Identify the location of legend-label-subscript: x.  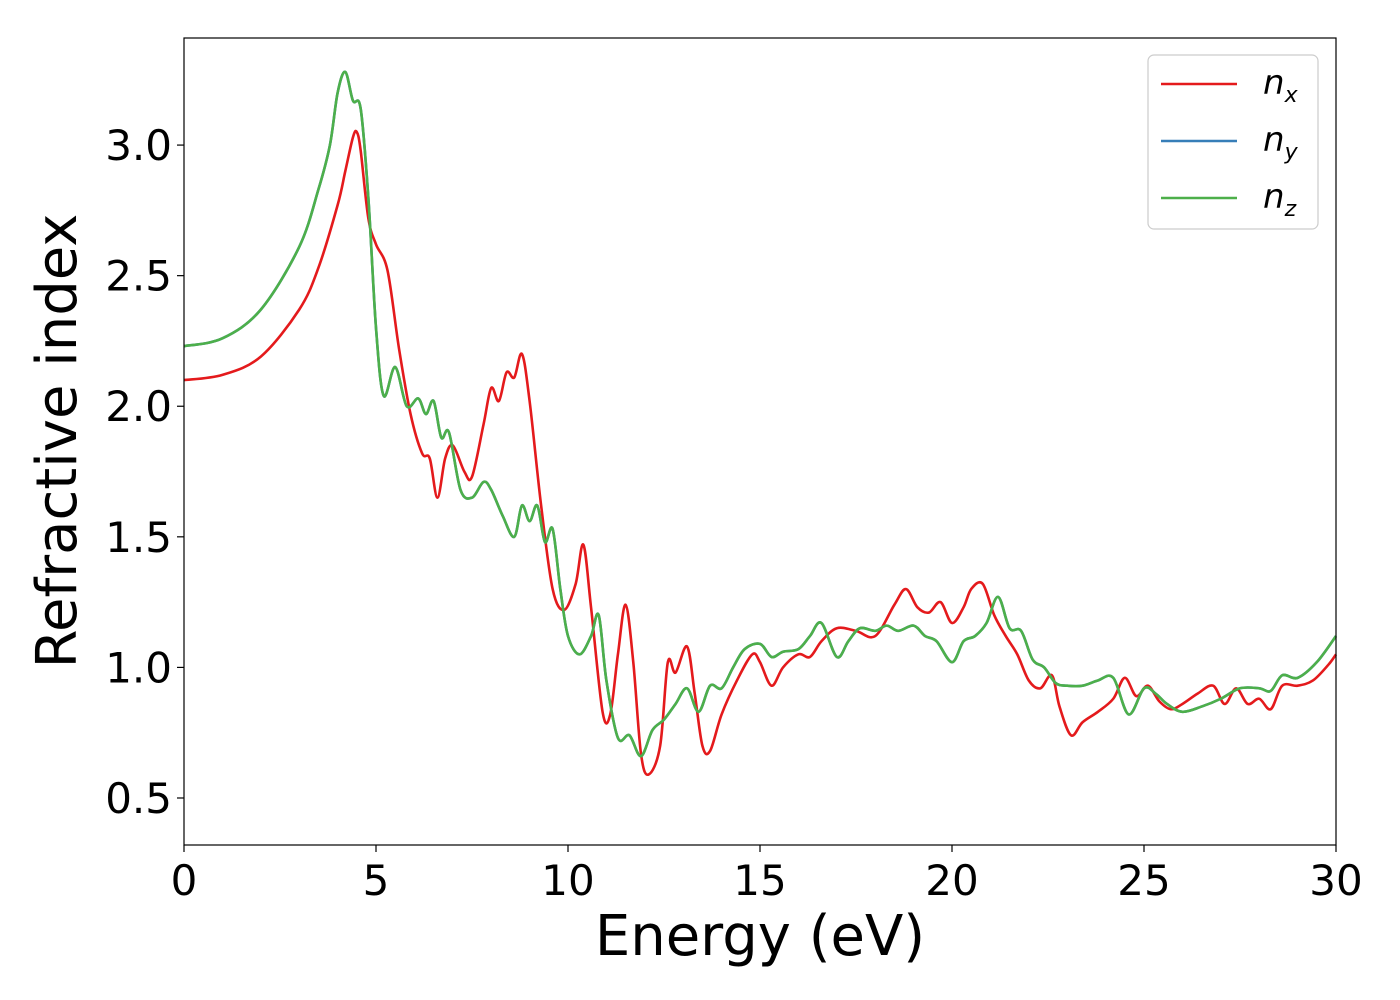
(1291, 95).